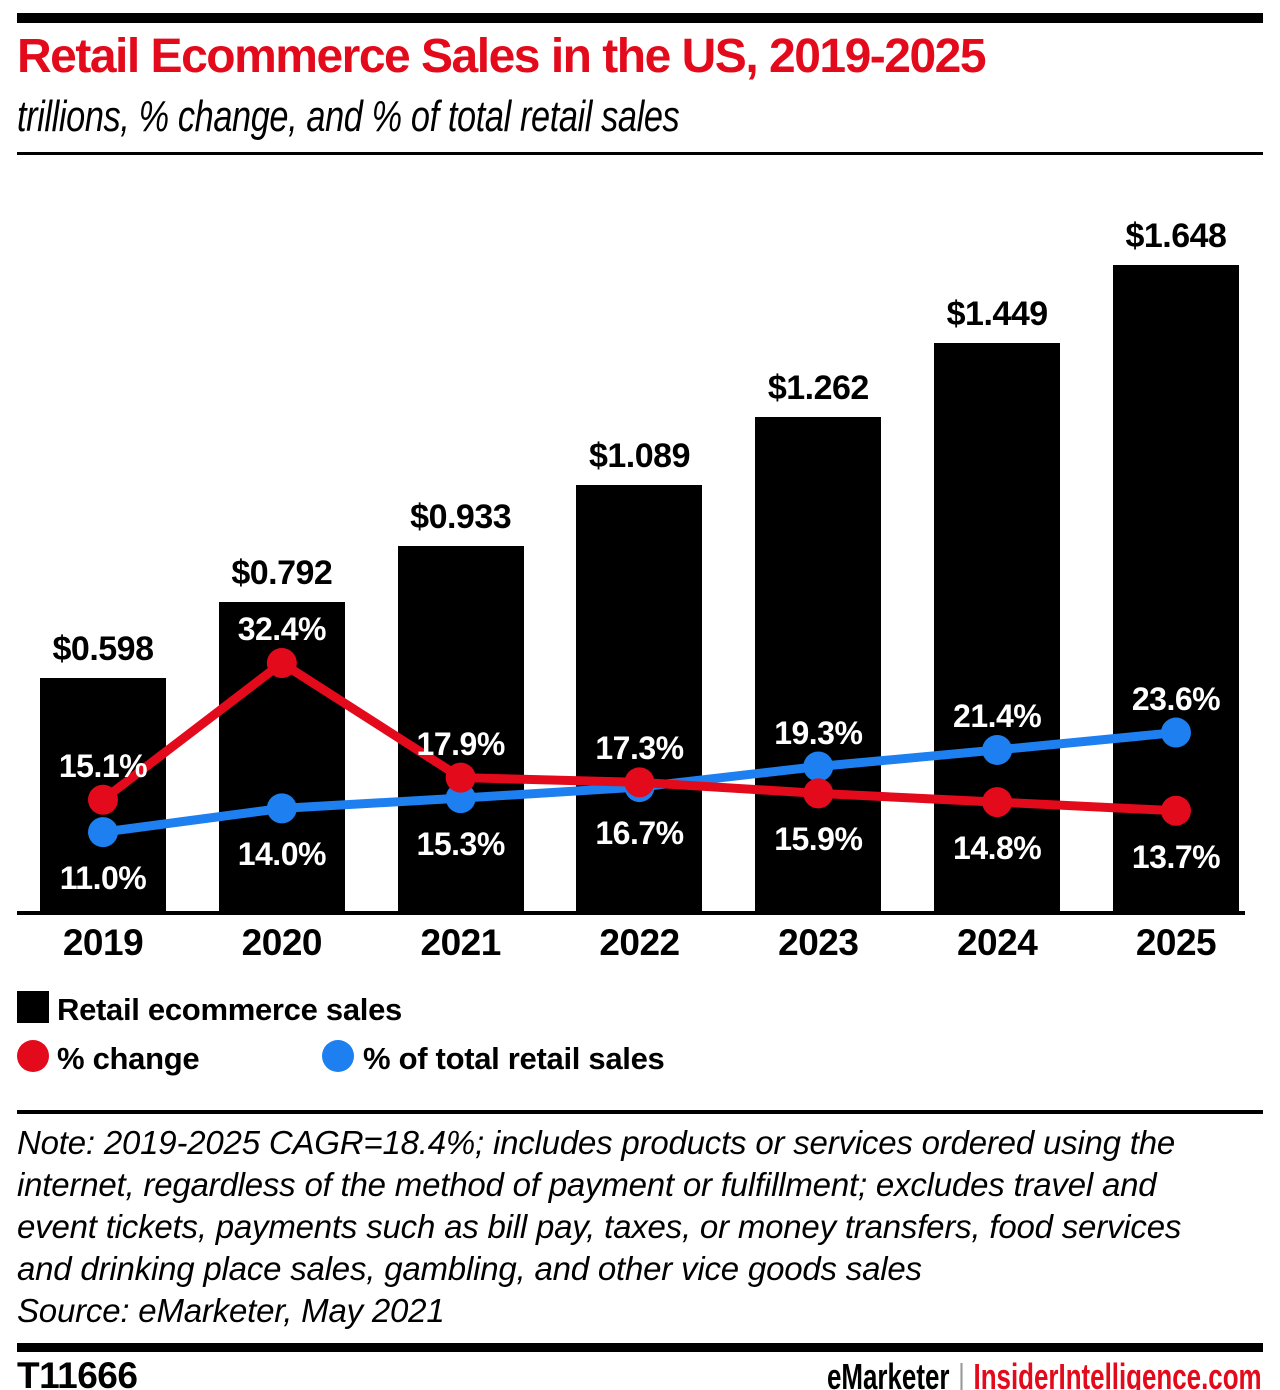 The height and width of the screenshot is (1390, 1280). What do you see at coordinates (640, 1112) in the screenshot?
I see `note-divider` at bounding box center [640, 1112].